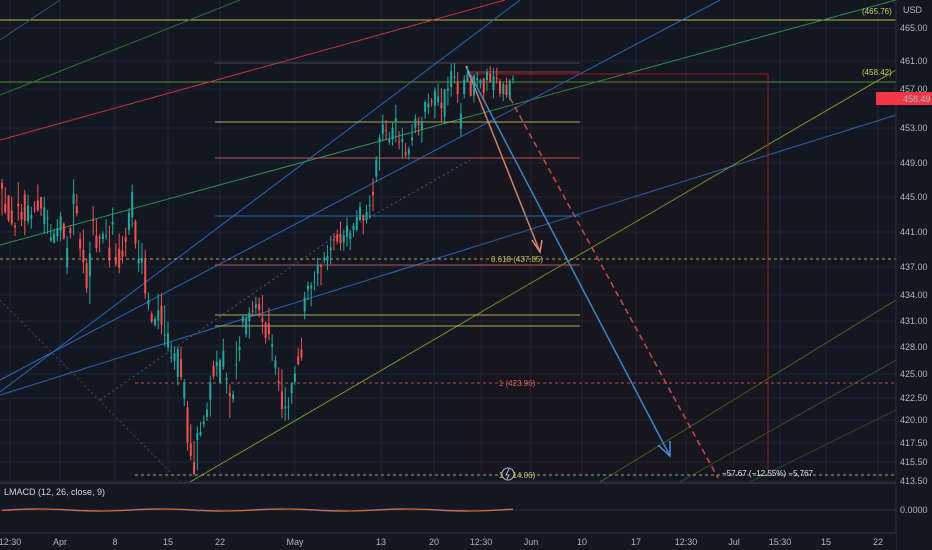 This screenshot has height=550, width=932. I want to click on current-price-tag-bg, so click(904, 98).